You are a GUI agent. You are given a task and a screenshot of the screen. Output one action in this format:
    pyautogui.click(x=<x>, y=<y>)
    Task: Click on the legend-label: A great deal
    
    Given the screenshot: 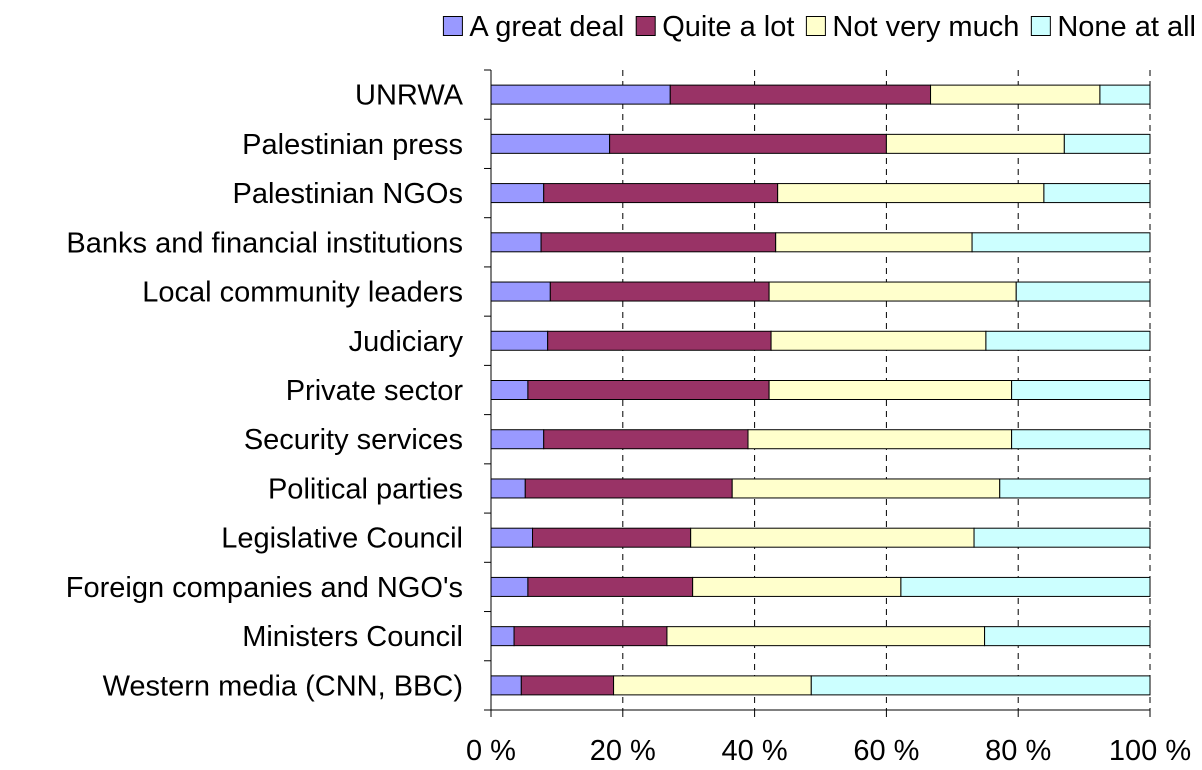 What is the action you would take?
    pyautogui.click(x=546, y=27)
    